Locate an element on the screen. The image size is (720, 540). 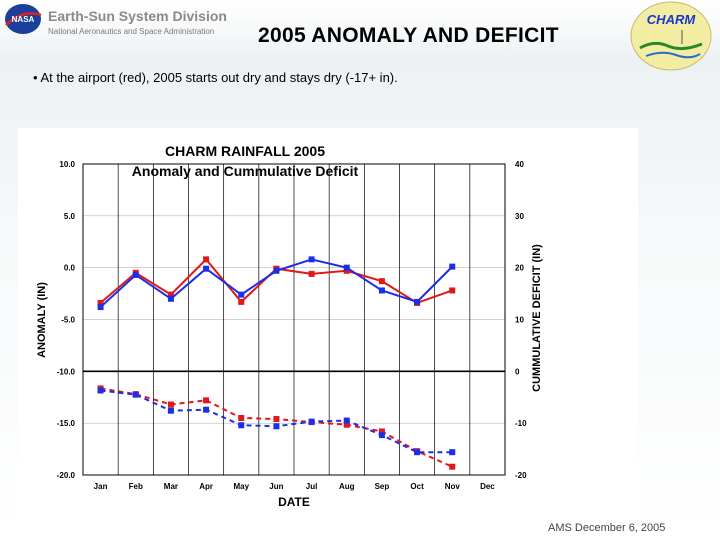
nasa-logo: NASA is located at coordinates (23, 19).